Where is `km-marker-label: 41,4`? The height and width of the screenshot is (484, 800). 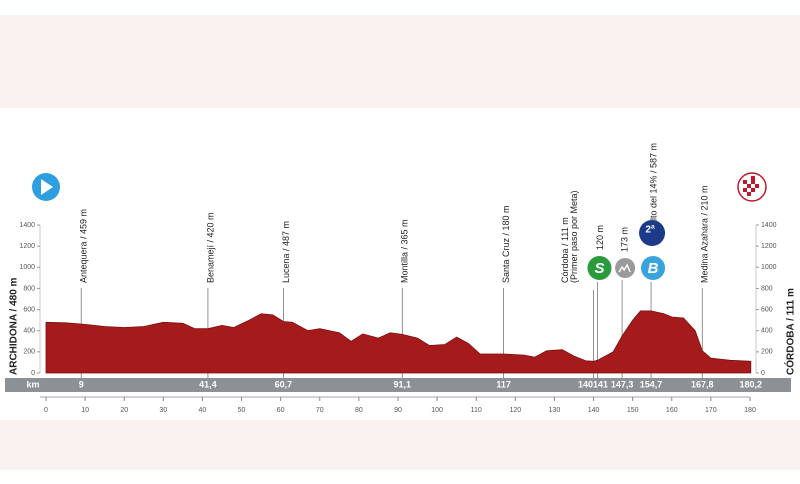
km-marker-label: 41,4 is located at coordinates (208, 384).